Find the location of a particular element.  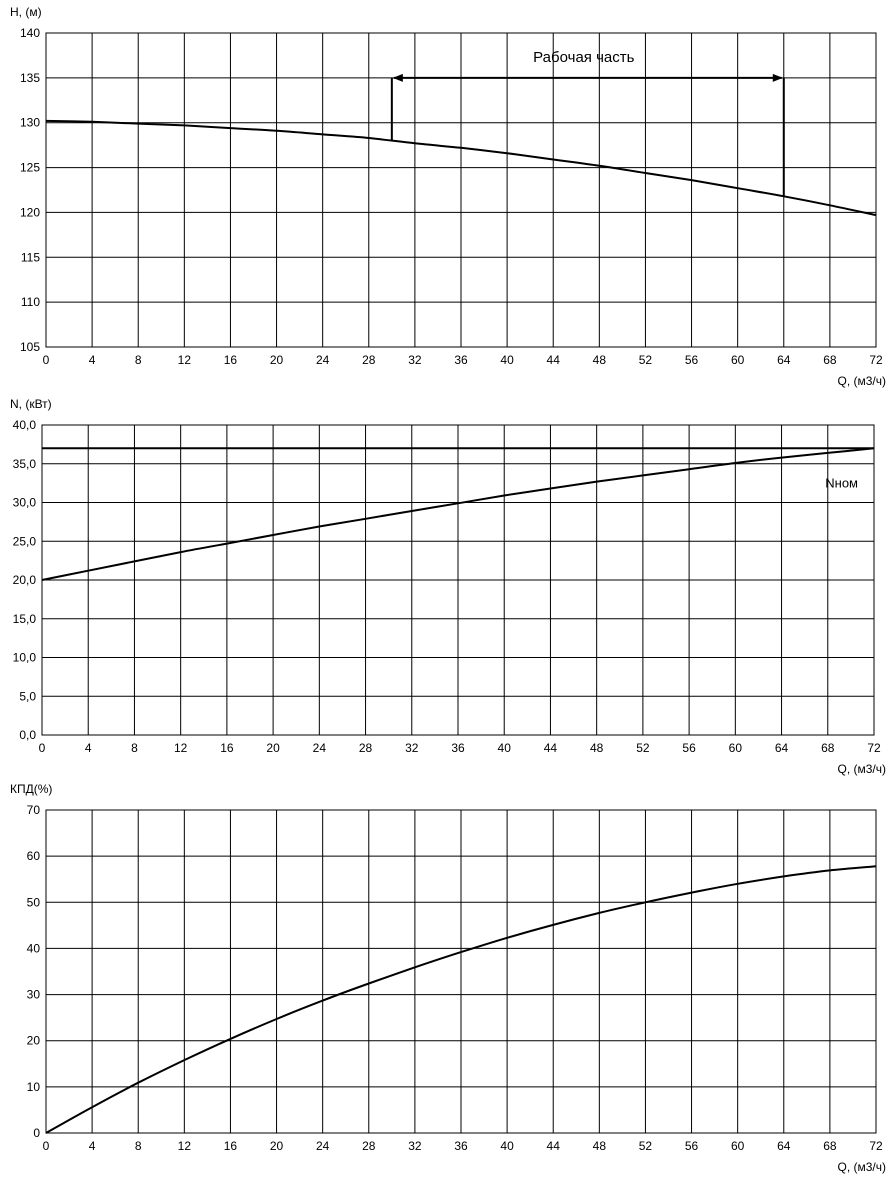

y-tick-label: 115 is located at coordinates (30, 257).